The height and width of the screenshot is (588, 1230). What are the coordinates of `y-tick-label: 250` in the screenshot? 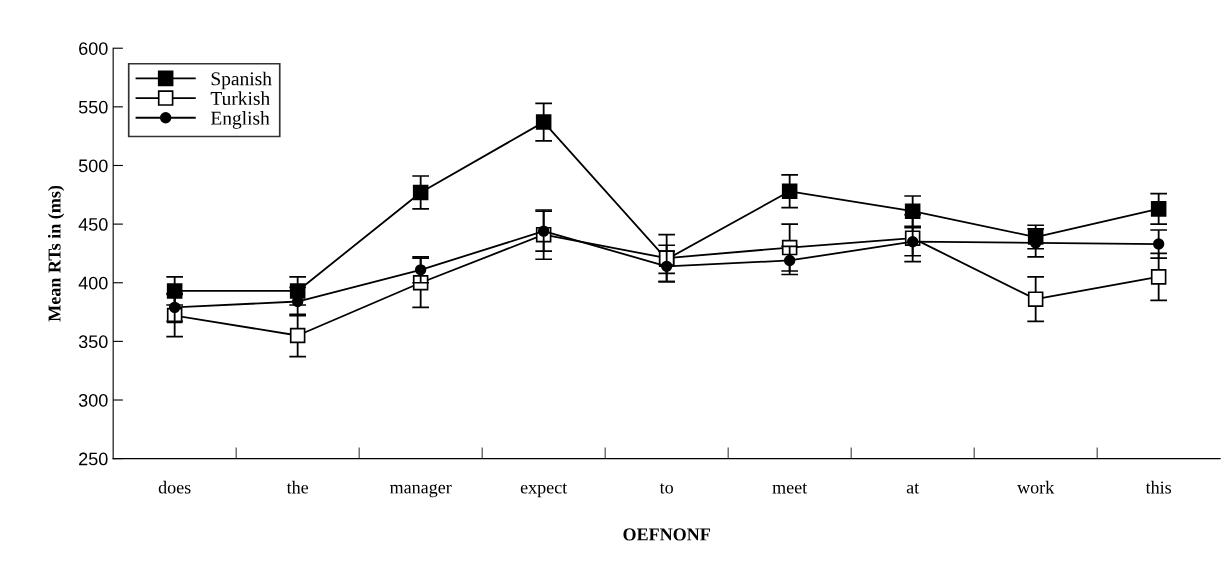 It's located at (93, 459).